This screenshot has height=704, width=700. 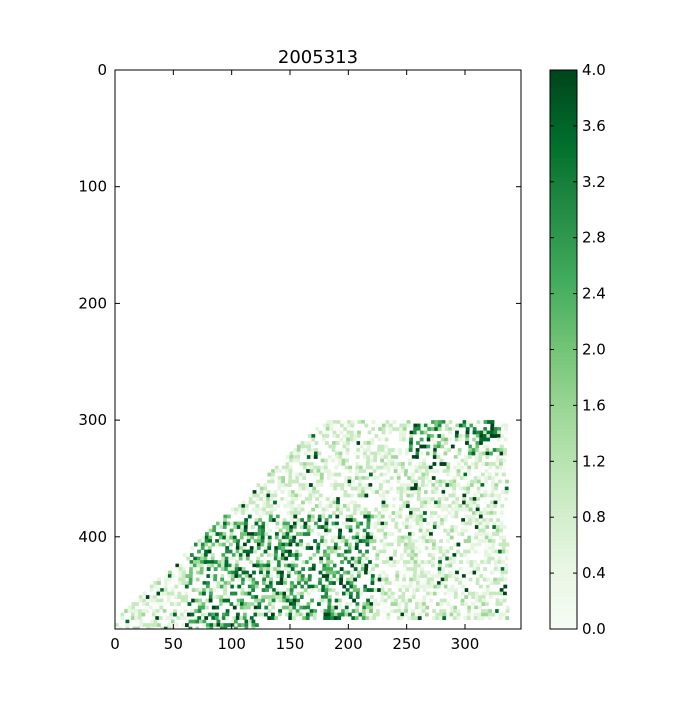 What do you see at coordinates (594, 126) in the screenshot?
I see `colorbar-tick-label: 3.6` at bounding box center [594, 126].